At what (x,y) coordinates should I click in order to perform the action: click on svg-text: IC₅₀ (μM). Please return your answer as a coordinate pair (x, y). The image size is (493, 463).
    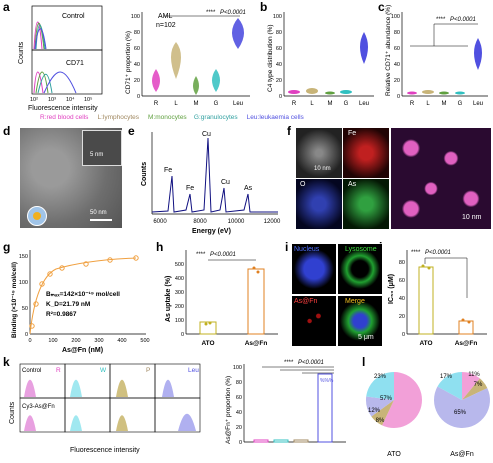
    Looking at the image, I should click on (391, 289).